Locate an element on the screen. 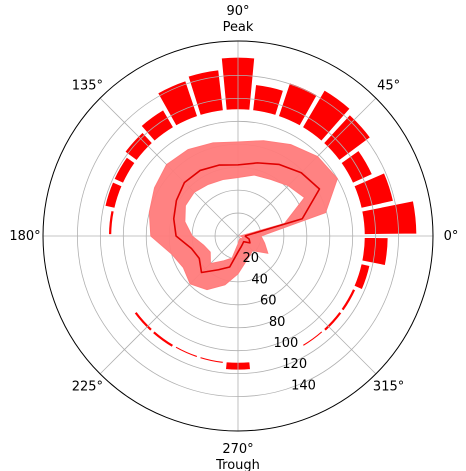  variability-band-layer is located at coordinates (243, 215).